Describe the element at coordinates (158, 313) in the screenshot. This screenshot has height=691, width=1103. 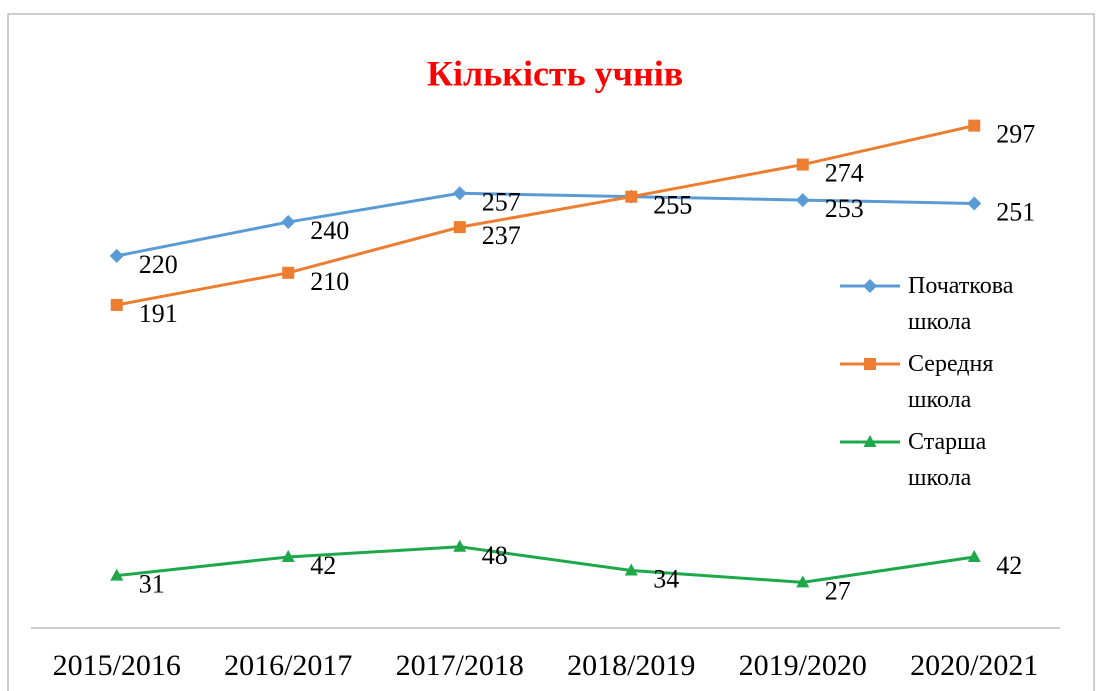
I see `data-label: 191` at that location.